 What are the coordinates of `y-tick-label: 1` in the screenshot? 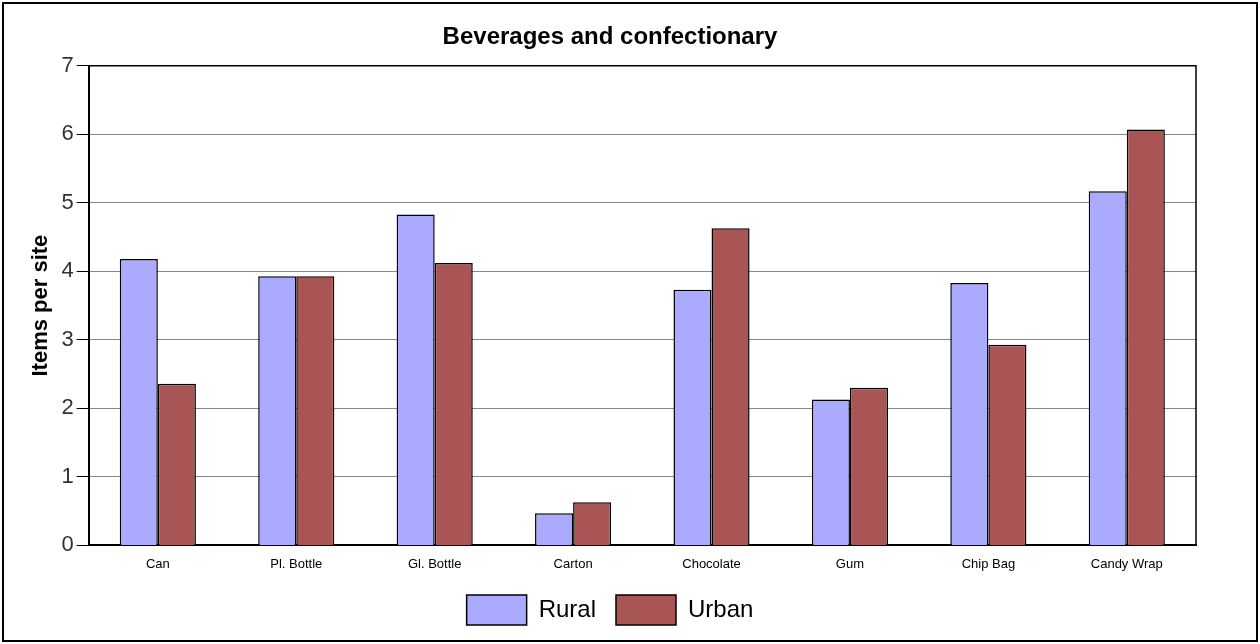 It's located at (67, 475).